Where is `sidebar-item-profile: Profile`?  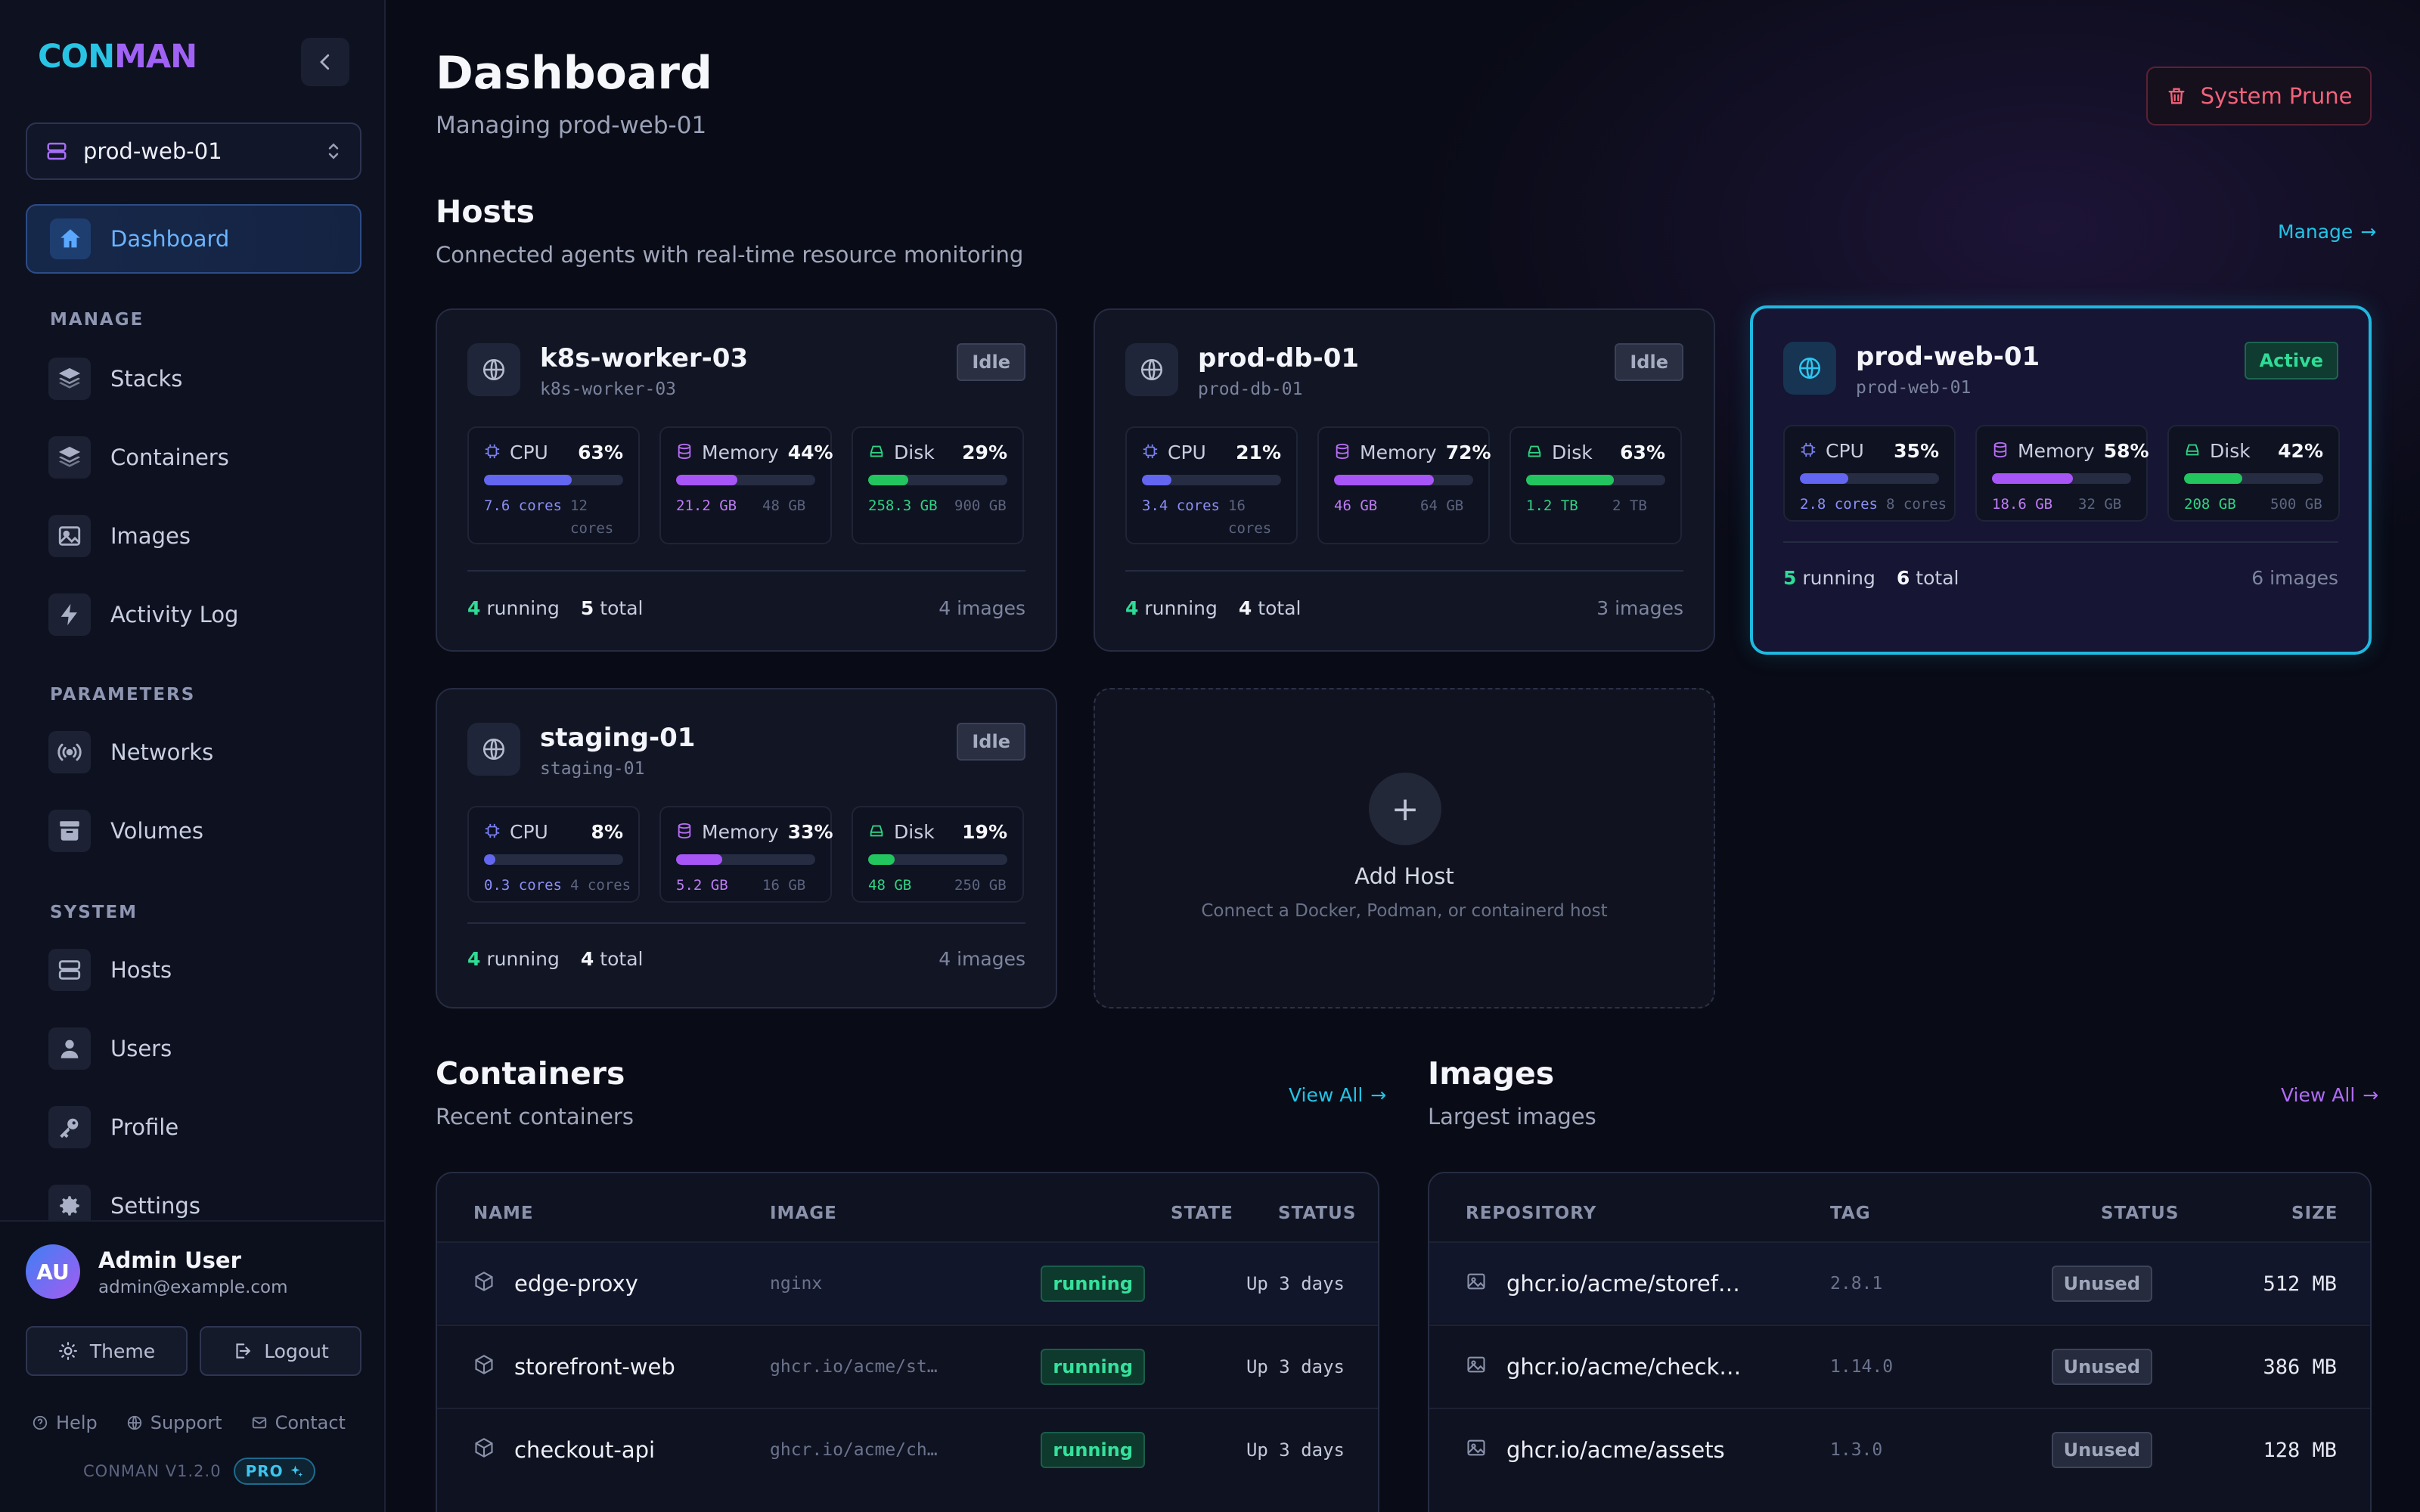 sidebar-item-profile: Profile is located at coordinates (203, 1127).